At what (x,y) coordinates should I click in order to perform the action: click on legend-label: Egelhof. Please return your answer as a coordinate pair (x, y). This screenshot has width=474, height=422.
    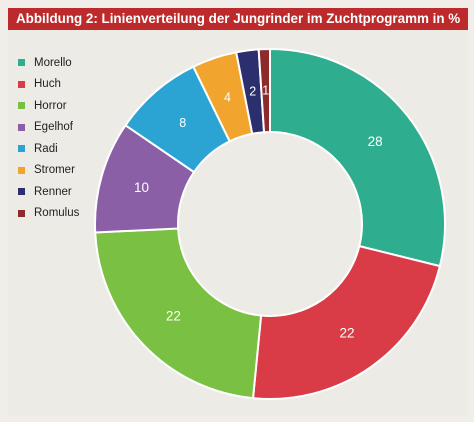
    Looking at the image, I should click on (54, 127).